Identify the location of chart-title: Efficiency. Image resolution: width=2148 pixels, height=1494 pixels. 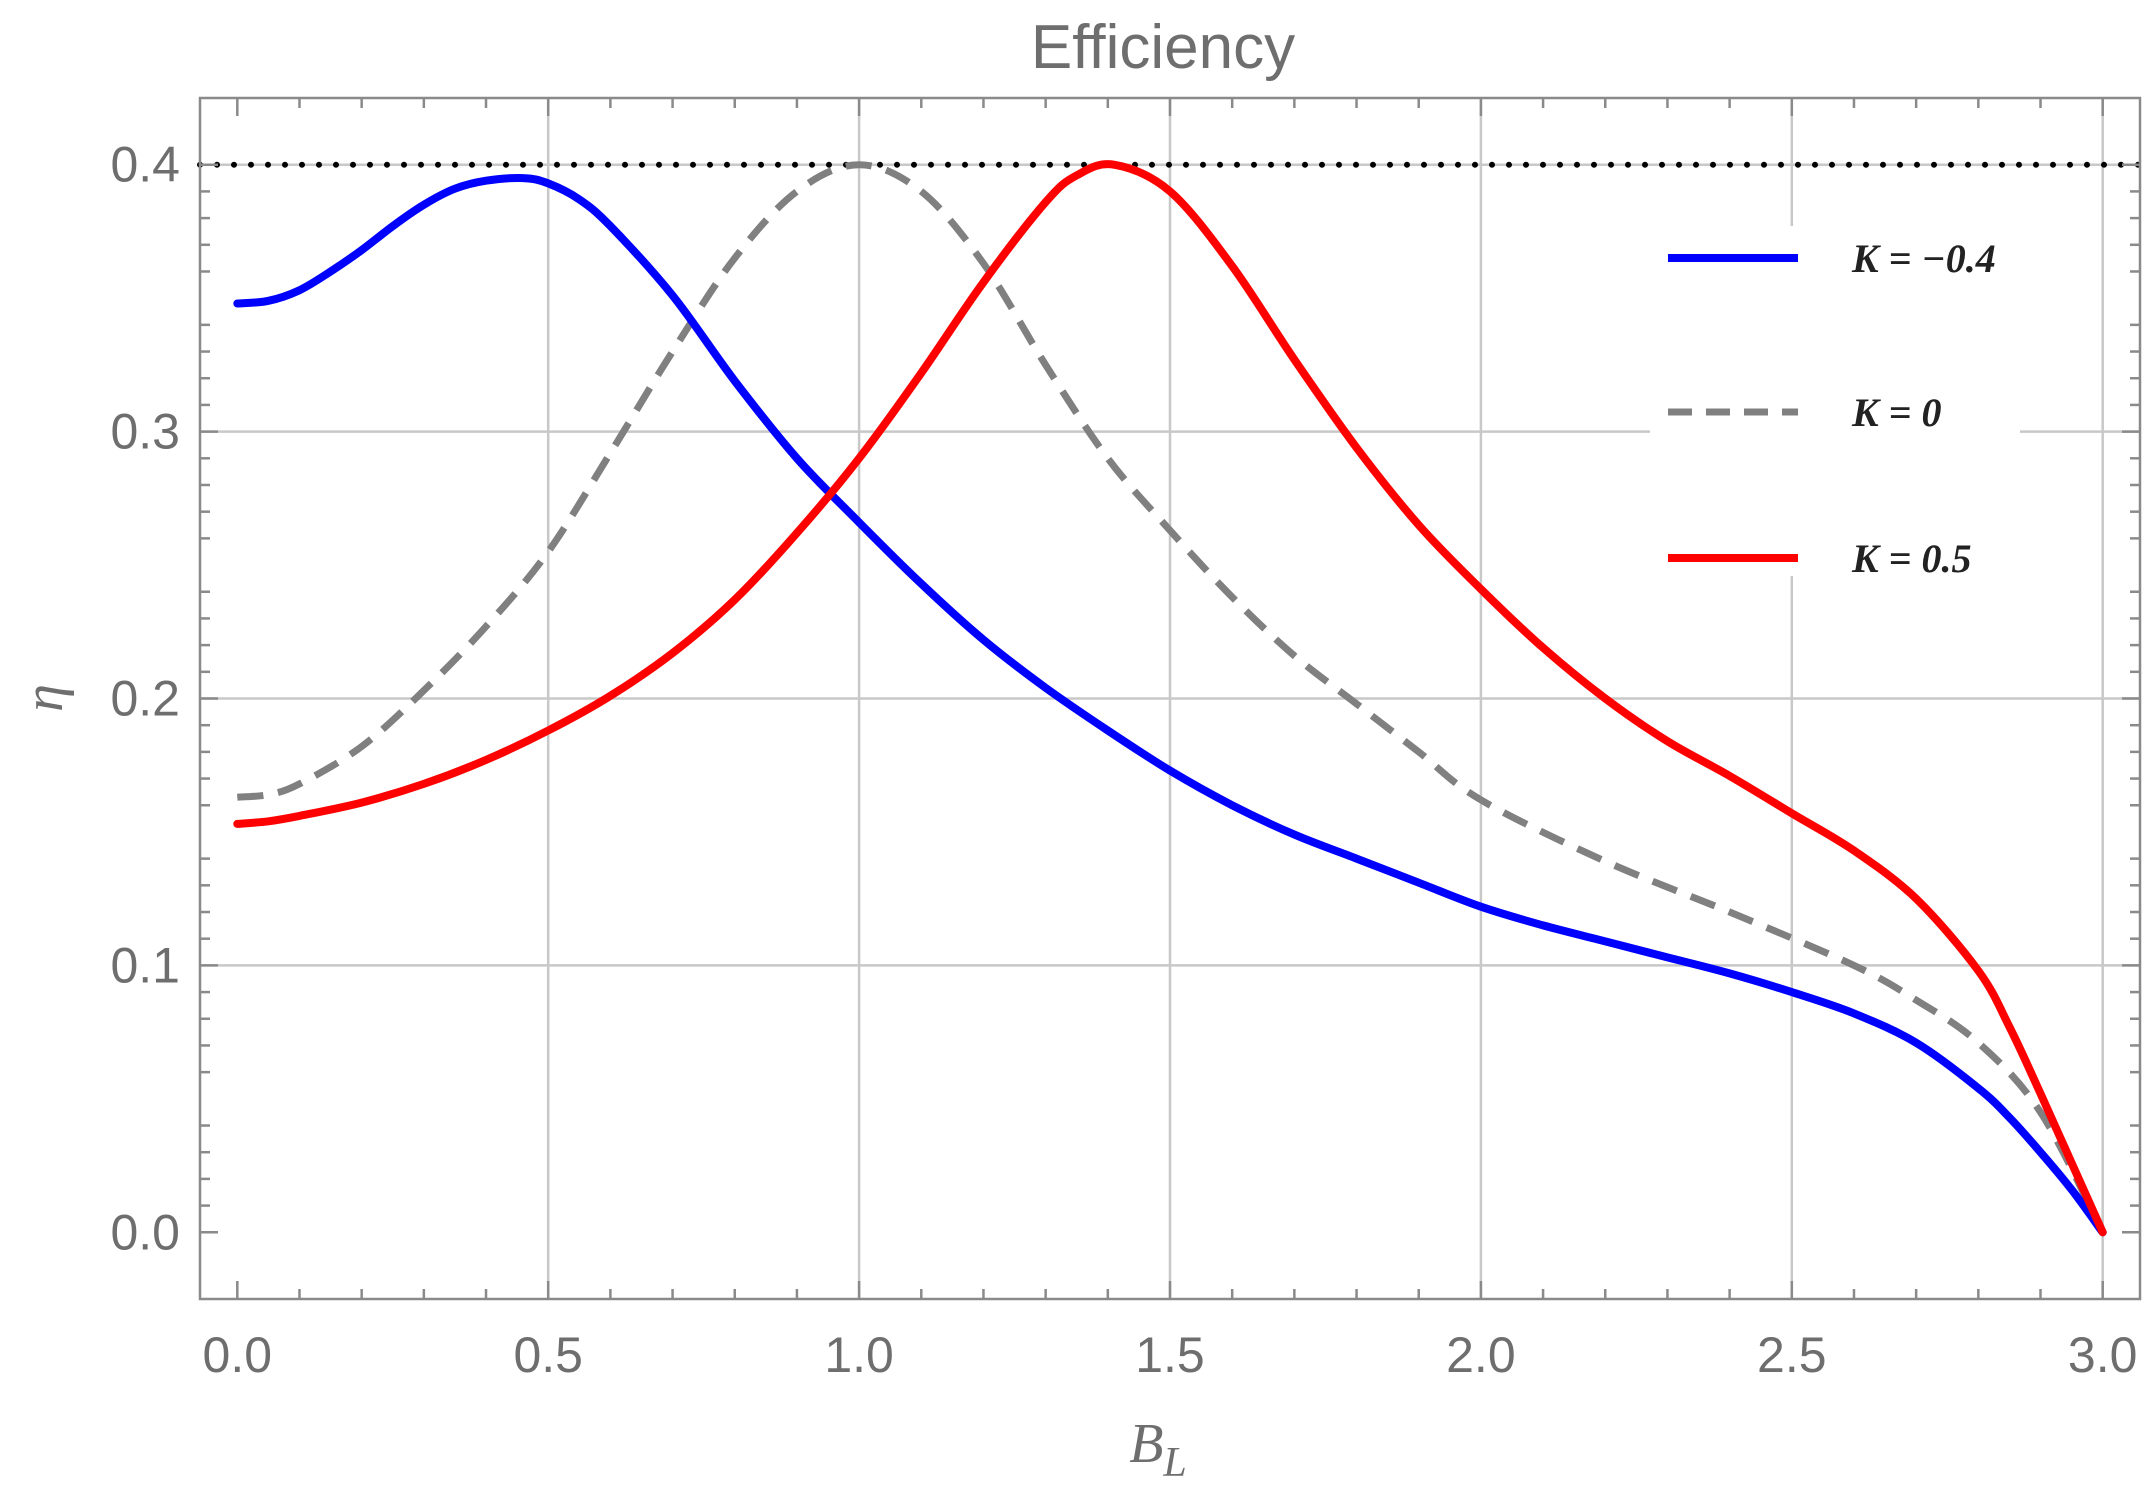
(1163, 47).